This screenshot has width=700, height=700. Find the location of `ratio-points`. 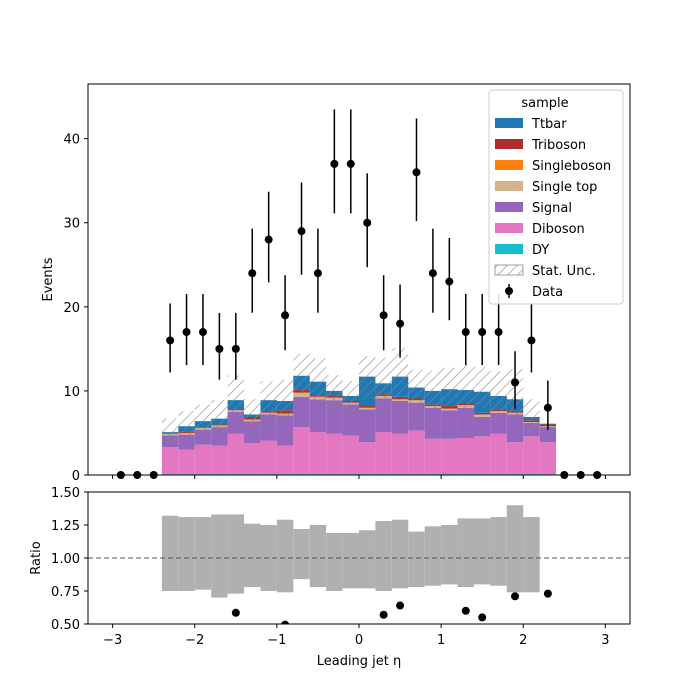

ratio-points is located at coordinates (391, 606).